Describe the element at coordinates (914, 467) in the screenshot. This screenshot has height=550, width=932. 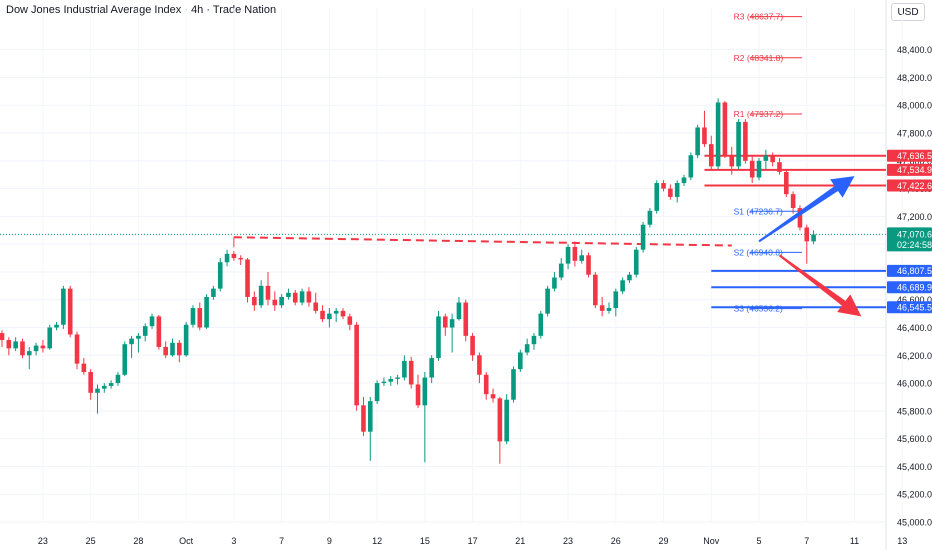
I see `y-tick-label: 45,400.0` at that location.